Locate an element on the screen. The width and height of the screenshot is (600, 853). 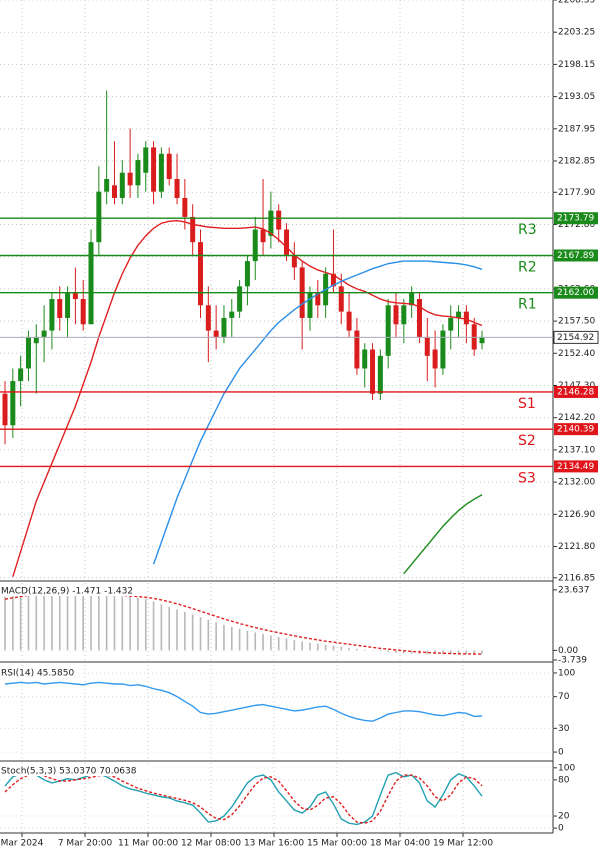
y-tick-label: 2126.90 is located at coordinates (576, 515).